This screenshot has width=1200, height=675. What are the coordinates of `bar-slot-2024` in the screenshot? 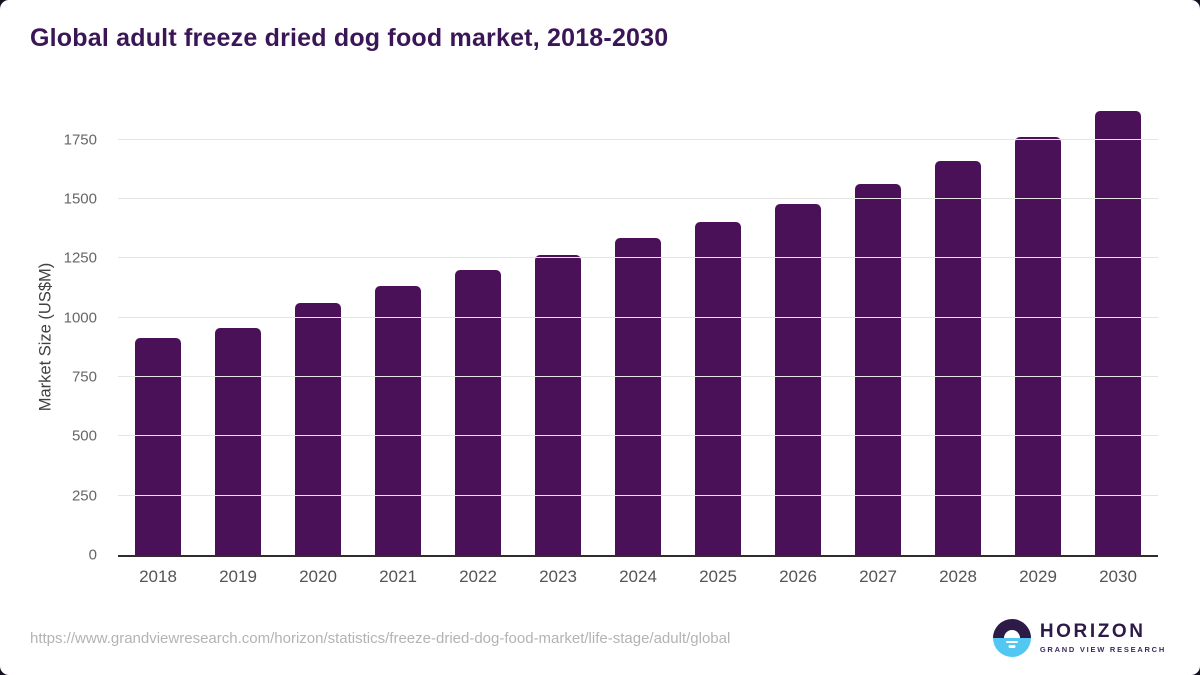 It's located at (638, 329).